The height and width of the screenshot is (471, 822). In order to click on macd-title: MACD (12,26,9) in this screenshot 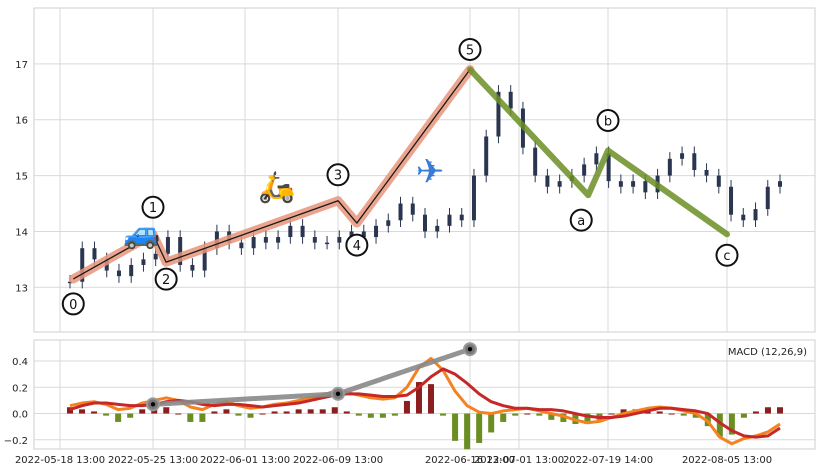, I will do `click(767, 352)`.